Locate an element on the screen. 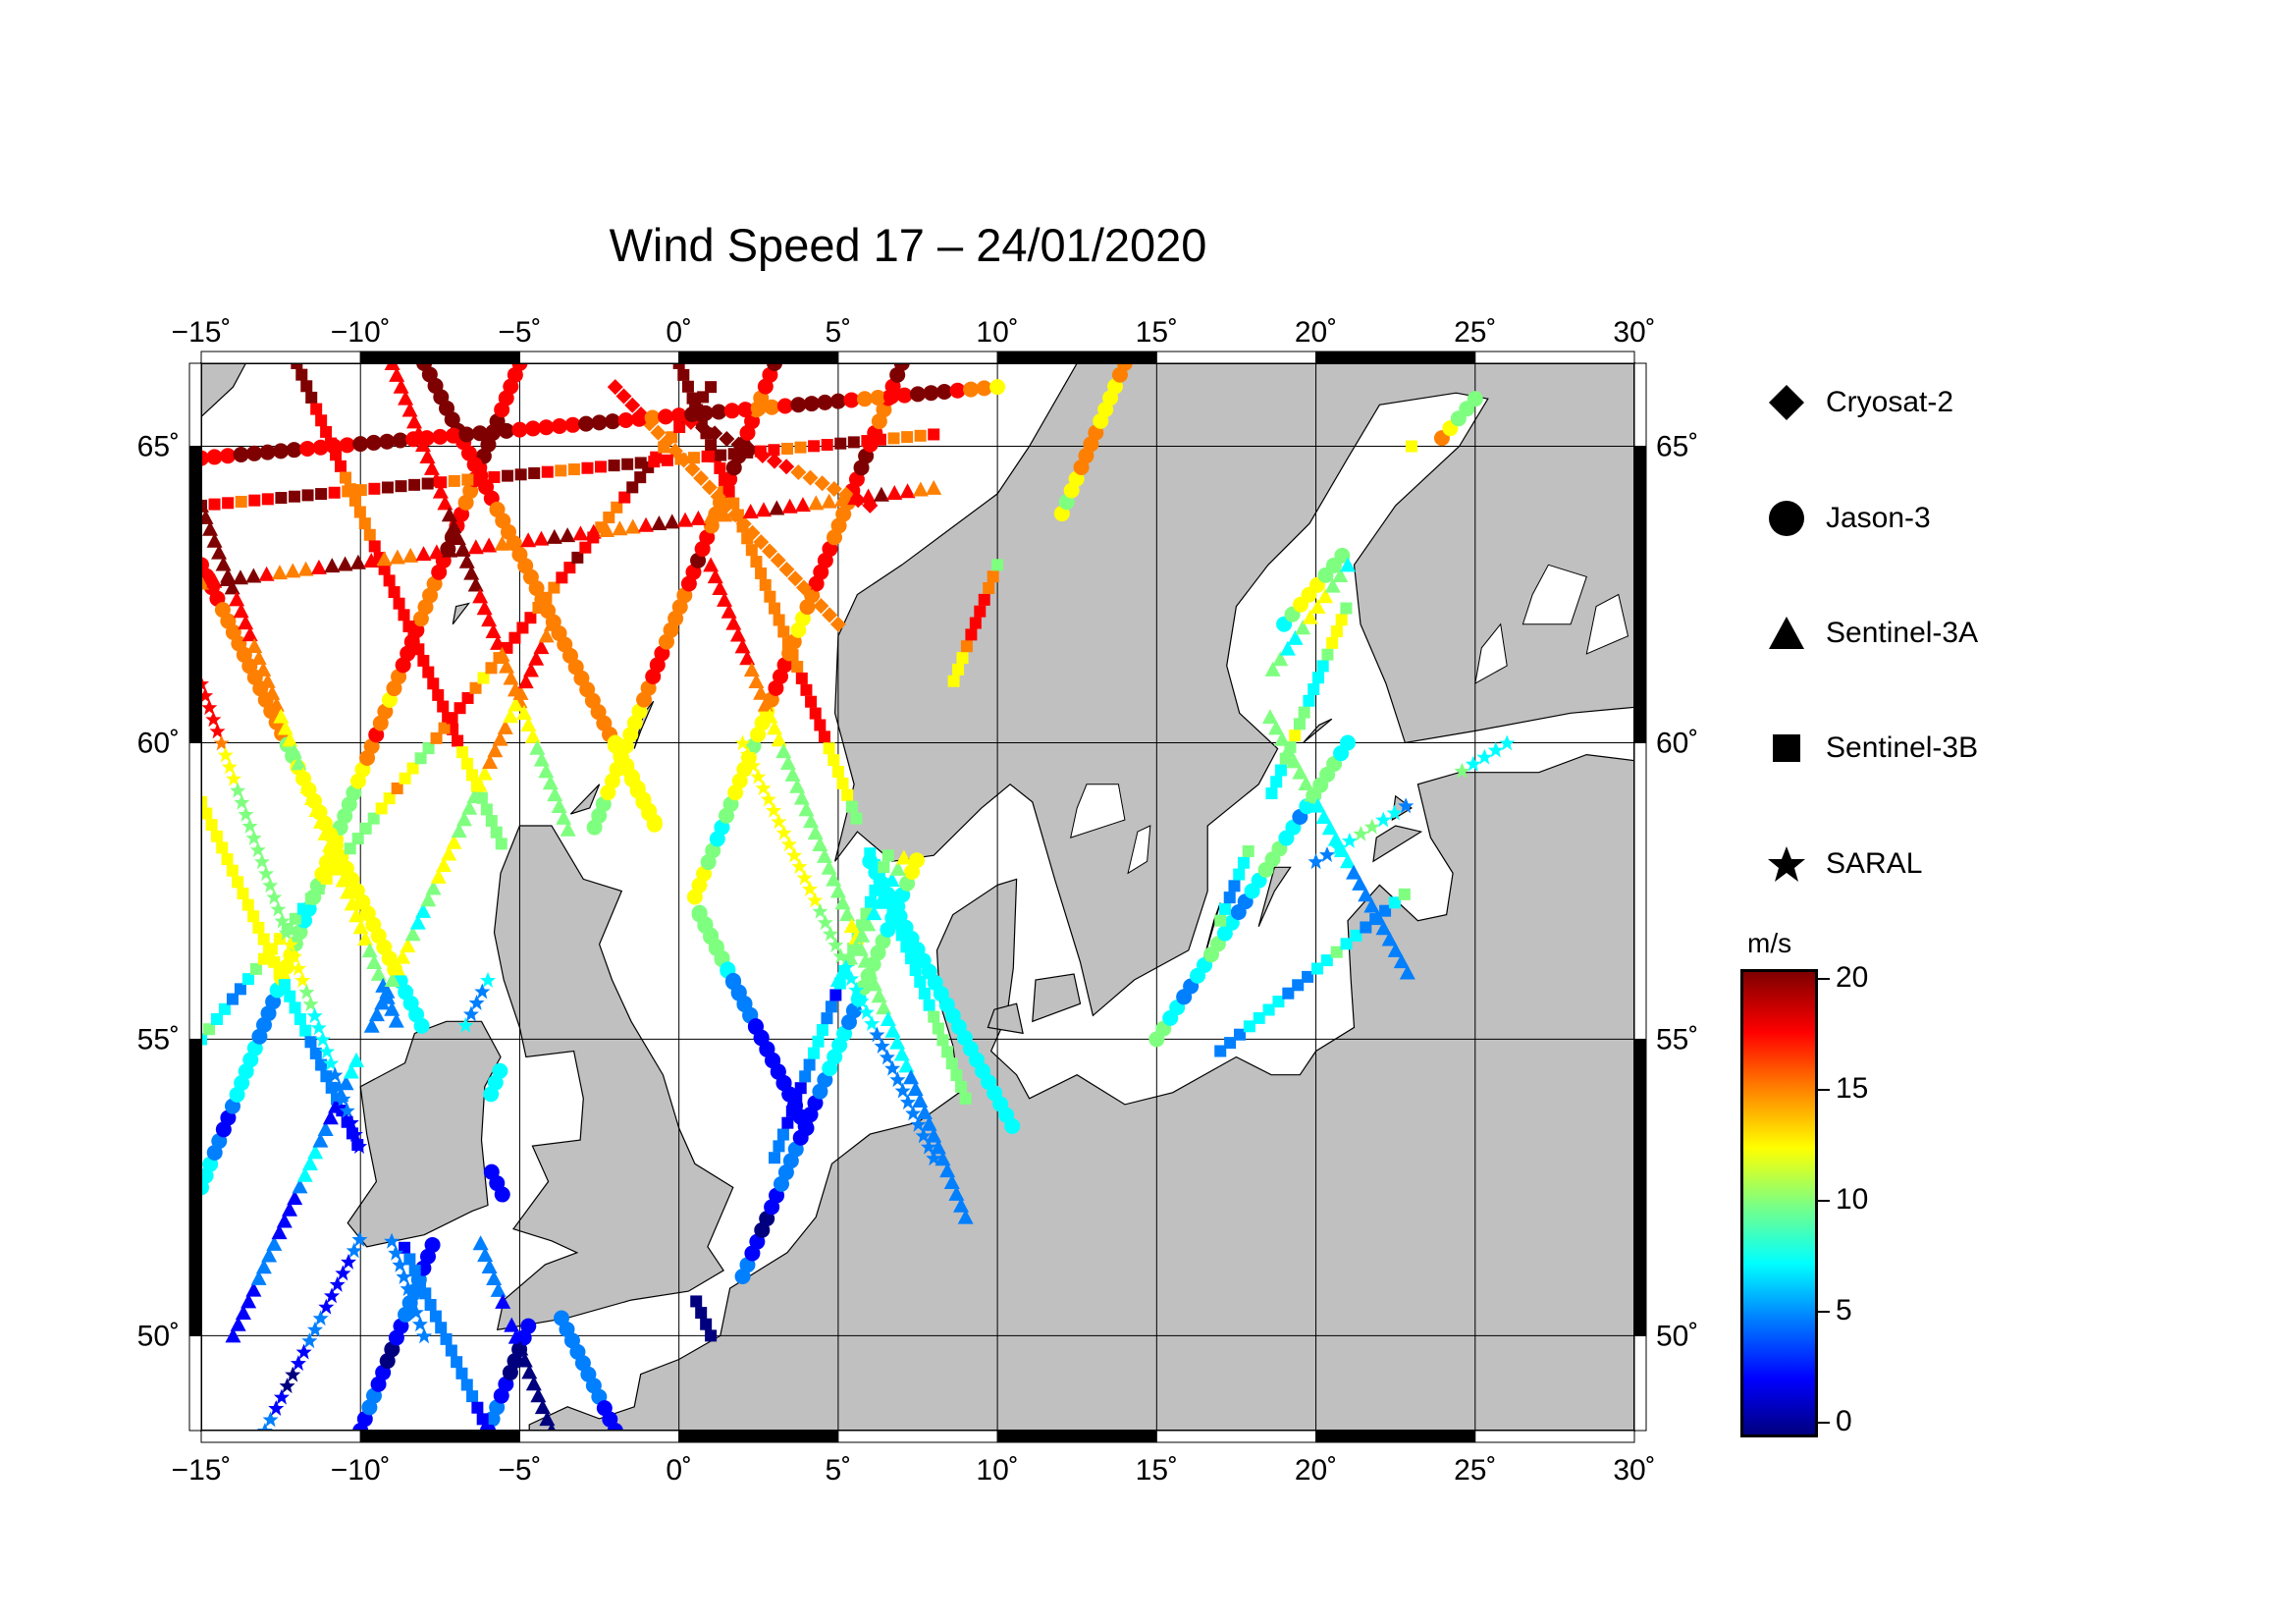  aland-land is located at coordinates (1318, 730).